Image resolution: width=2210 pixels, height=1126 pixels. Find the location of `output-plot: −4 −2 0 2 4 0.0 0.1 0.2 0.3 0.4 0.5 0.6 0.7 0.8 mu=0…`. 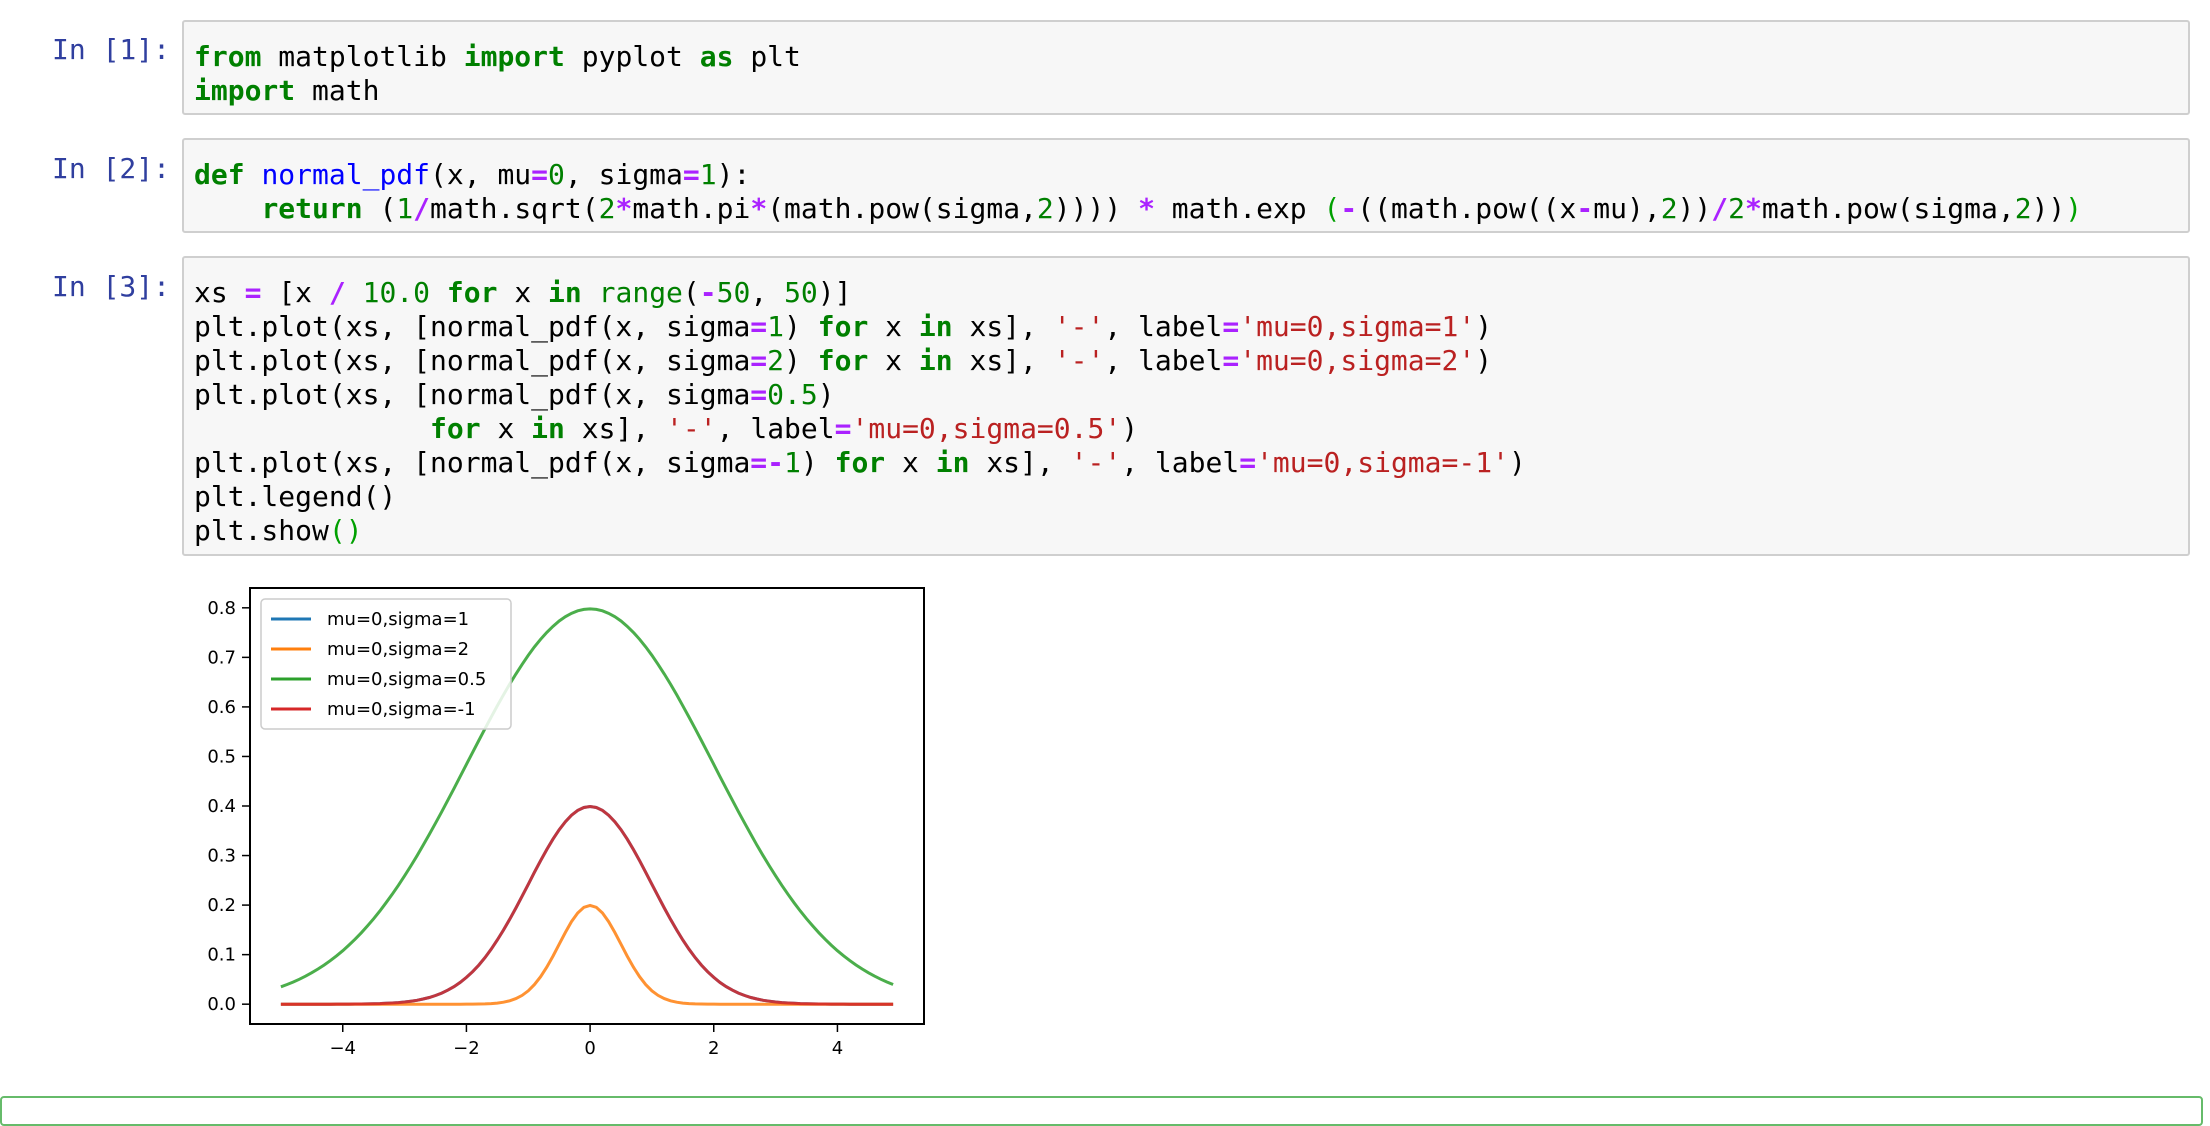

output-plot: −4 −2 0 2 4 0.0 0.1 0.2 0.3 0.4 0.5 0.6 0.7 0.8 mu=0… is located at coordinates (566, 822).